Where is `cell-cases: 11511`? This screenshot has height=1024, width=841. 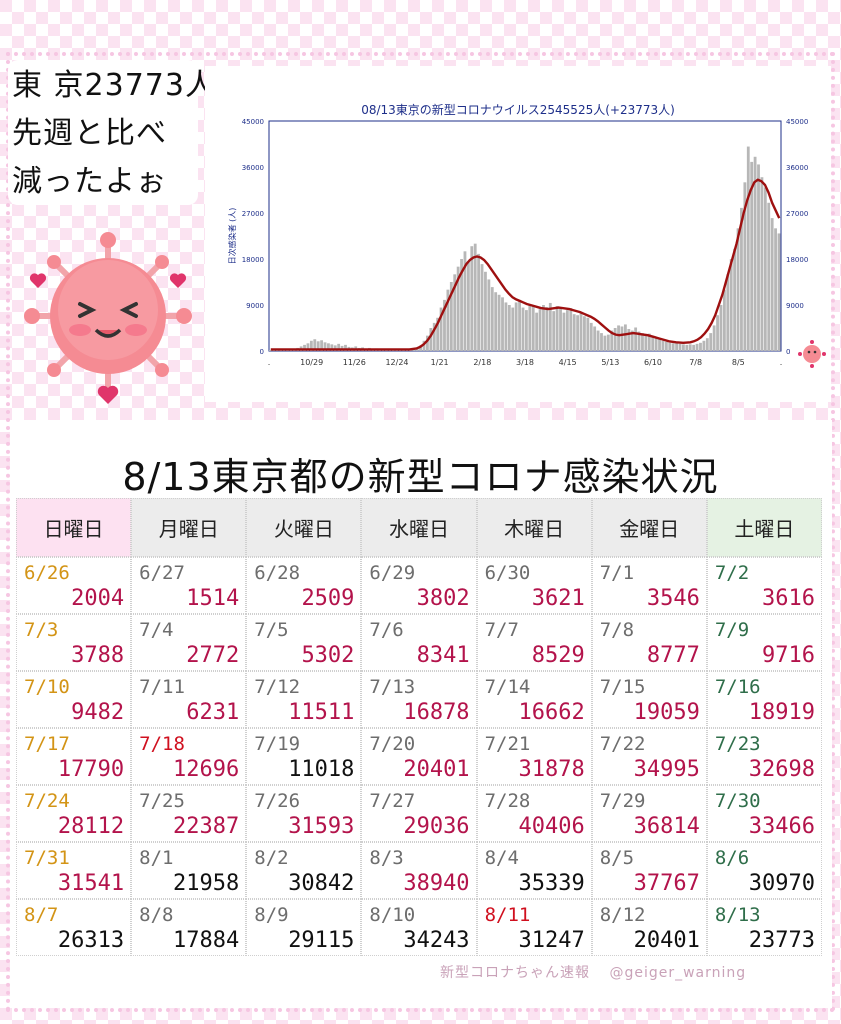
cell-cases: 11511 is located at coordinates (321, 712).